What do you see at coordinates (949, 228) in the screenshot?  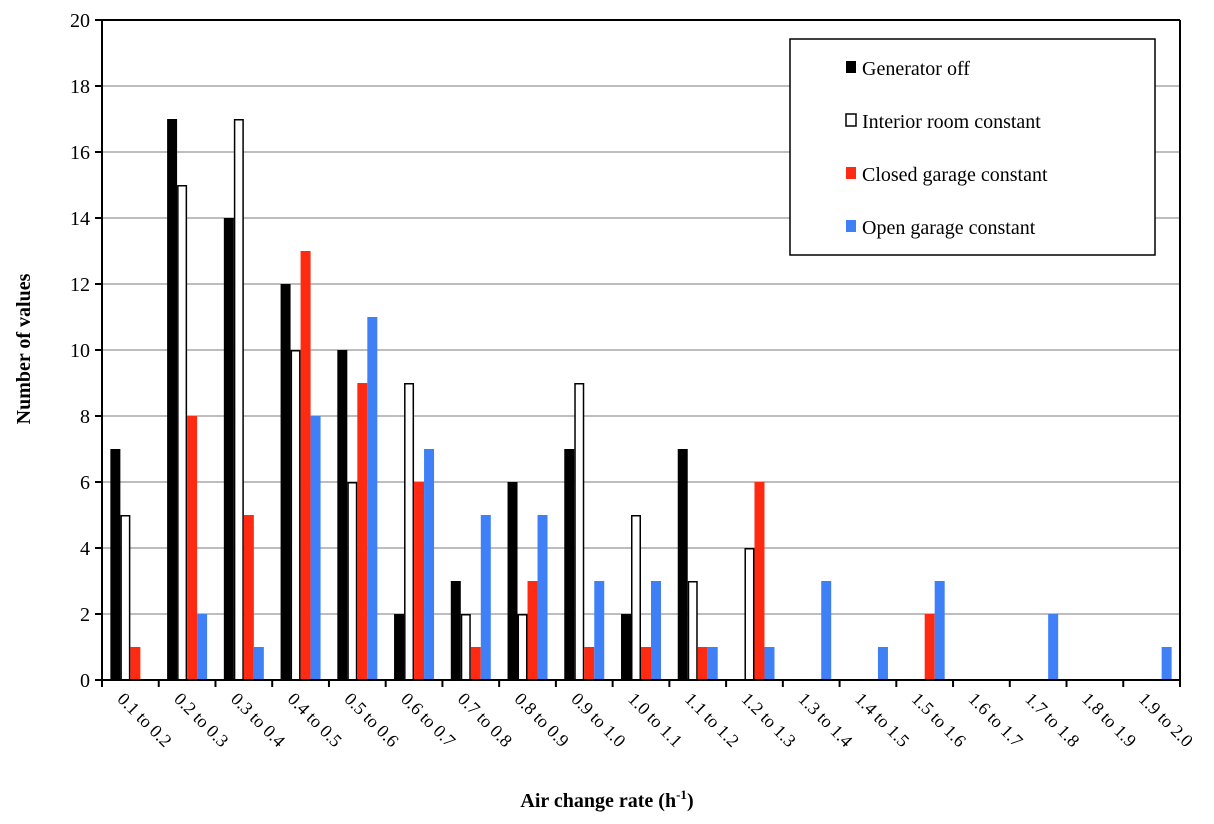 I see `legend-label: Open garage constant` at bounding box center [949, 228].